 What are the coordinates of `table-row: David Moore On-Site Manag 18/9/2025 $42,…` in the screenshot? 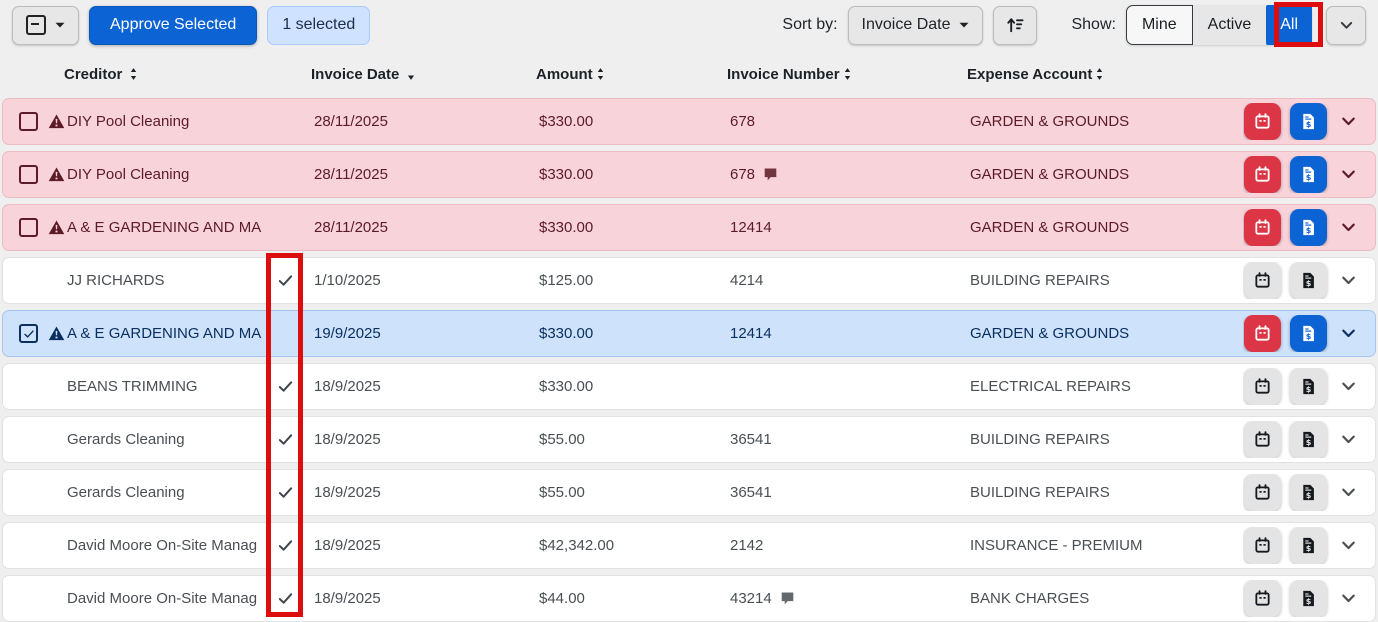 It's located at (689, 545).